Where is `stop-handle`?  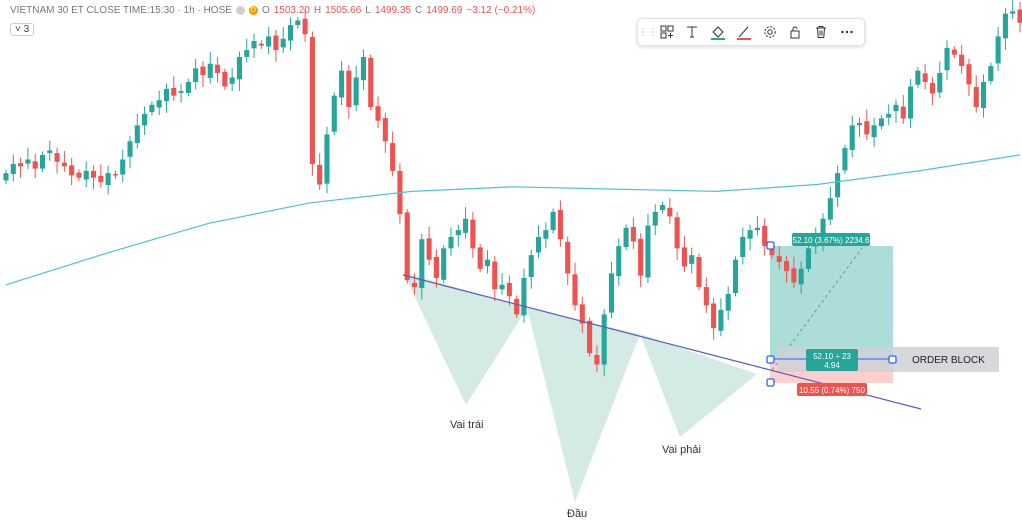 stop-handle is located at coordinates (770, 382).